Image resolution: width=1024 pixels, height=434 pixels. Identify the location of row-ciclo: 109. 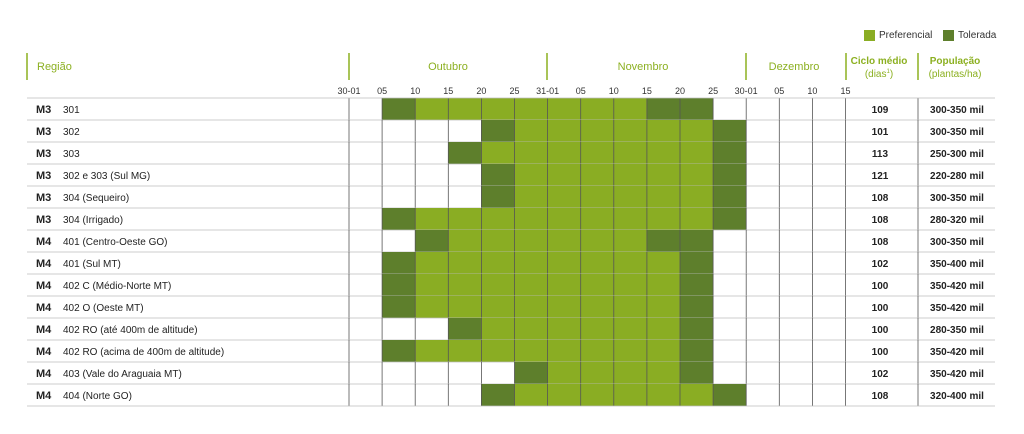
(880, 110).